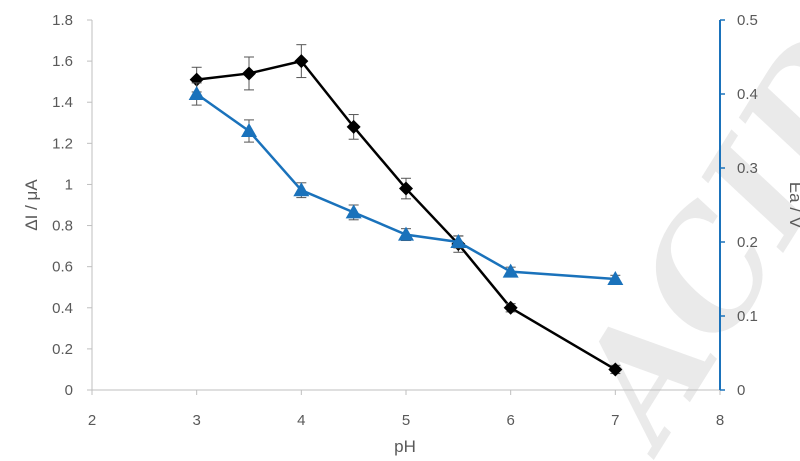  Describe the element at coordinates (62, 308) in the screenshot. I see `y-left-tick-label: 0.4` at that location.